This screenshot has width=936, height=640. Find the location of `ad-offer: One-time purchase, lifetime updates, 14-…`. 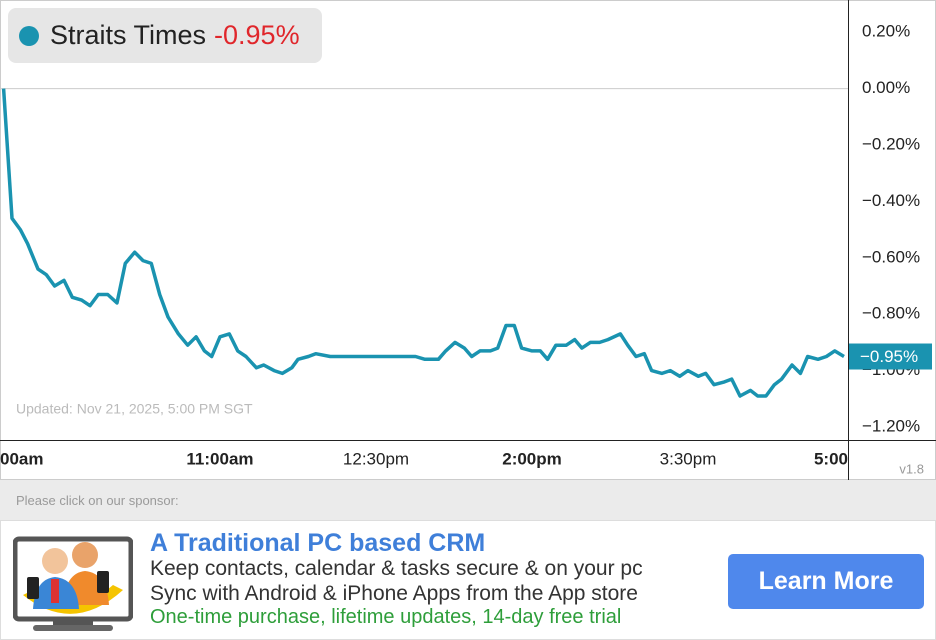

ad-offer: One-time purchase, lifetime updates, 14-… is located at coordinates (386, 617).